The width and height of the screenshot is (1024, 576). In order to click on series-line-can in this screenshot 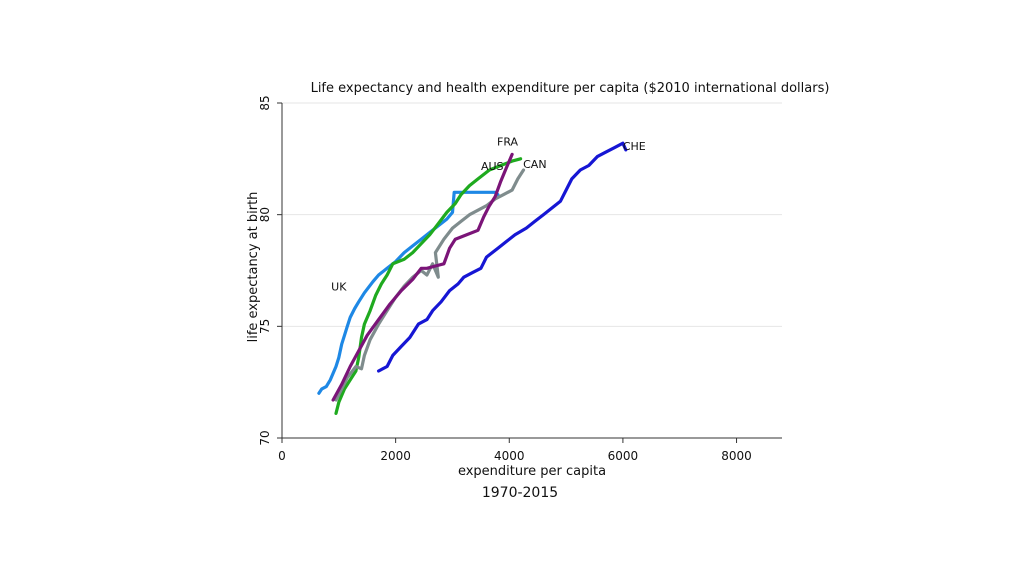, I will do `click(430, 285)`.